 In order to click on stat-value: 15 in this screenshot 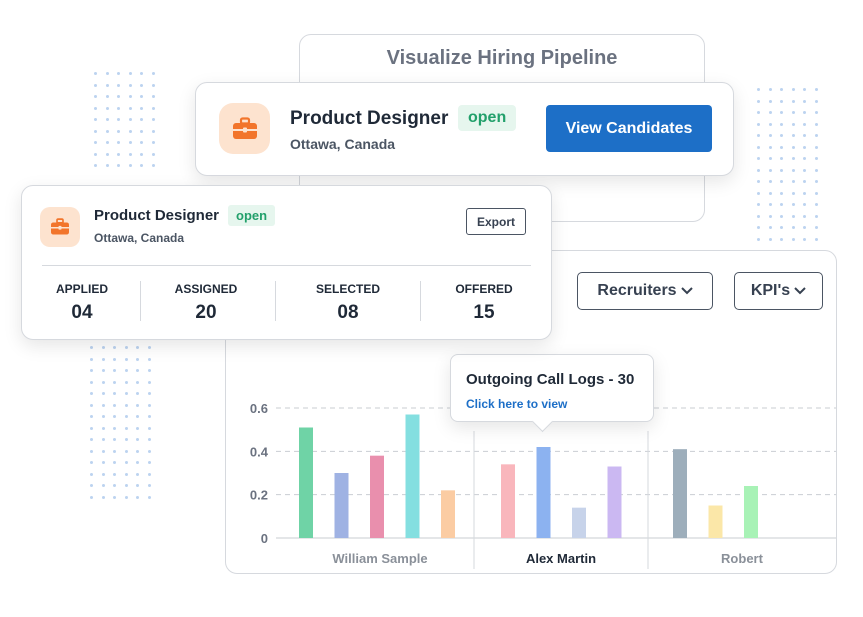, I will do `click(484, 312)`.